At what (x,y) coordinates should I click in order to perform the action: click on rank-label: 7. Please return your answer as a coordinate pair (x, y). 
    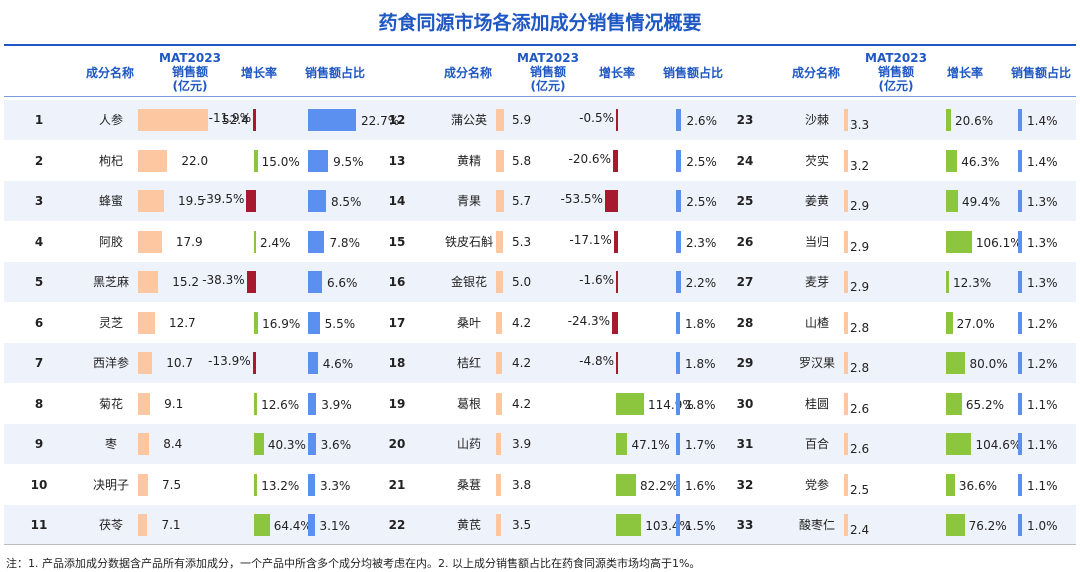
    Looking at the image, I should click on (39, 363).